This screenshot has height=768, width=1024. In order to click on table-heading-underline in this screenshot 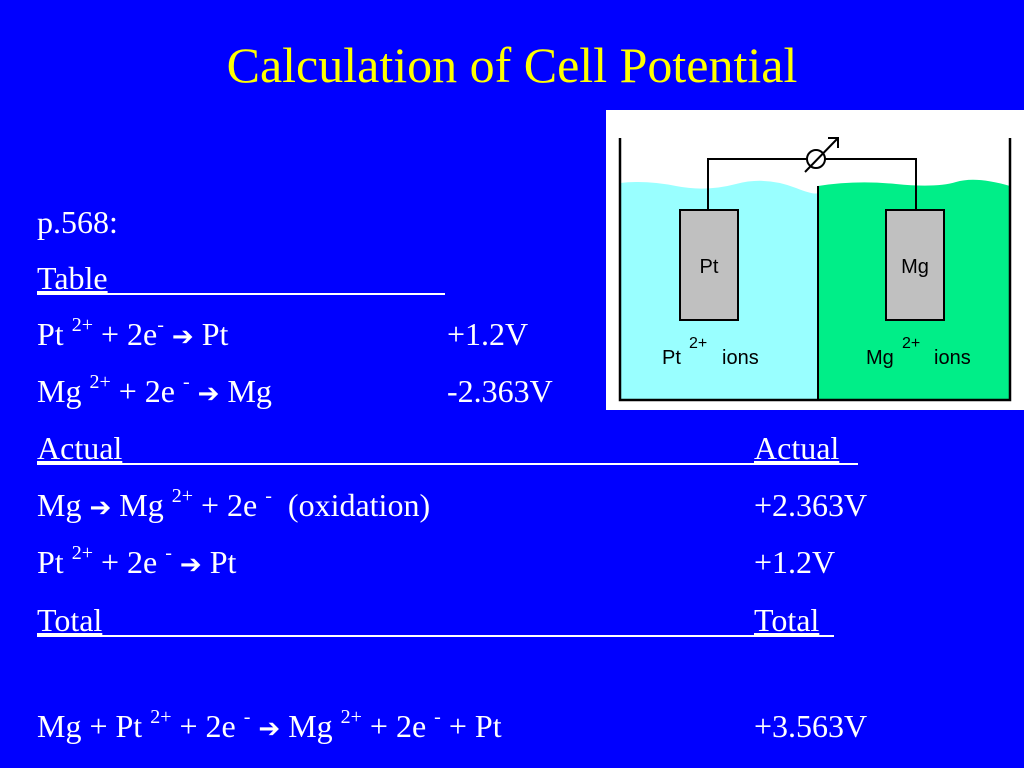, I will do `click(241, 294)`.